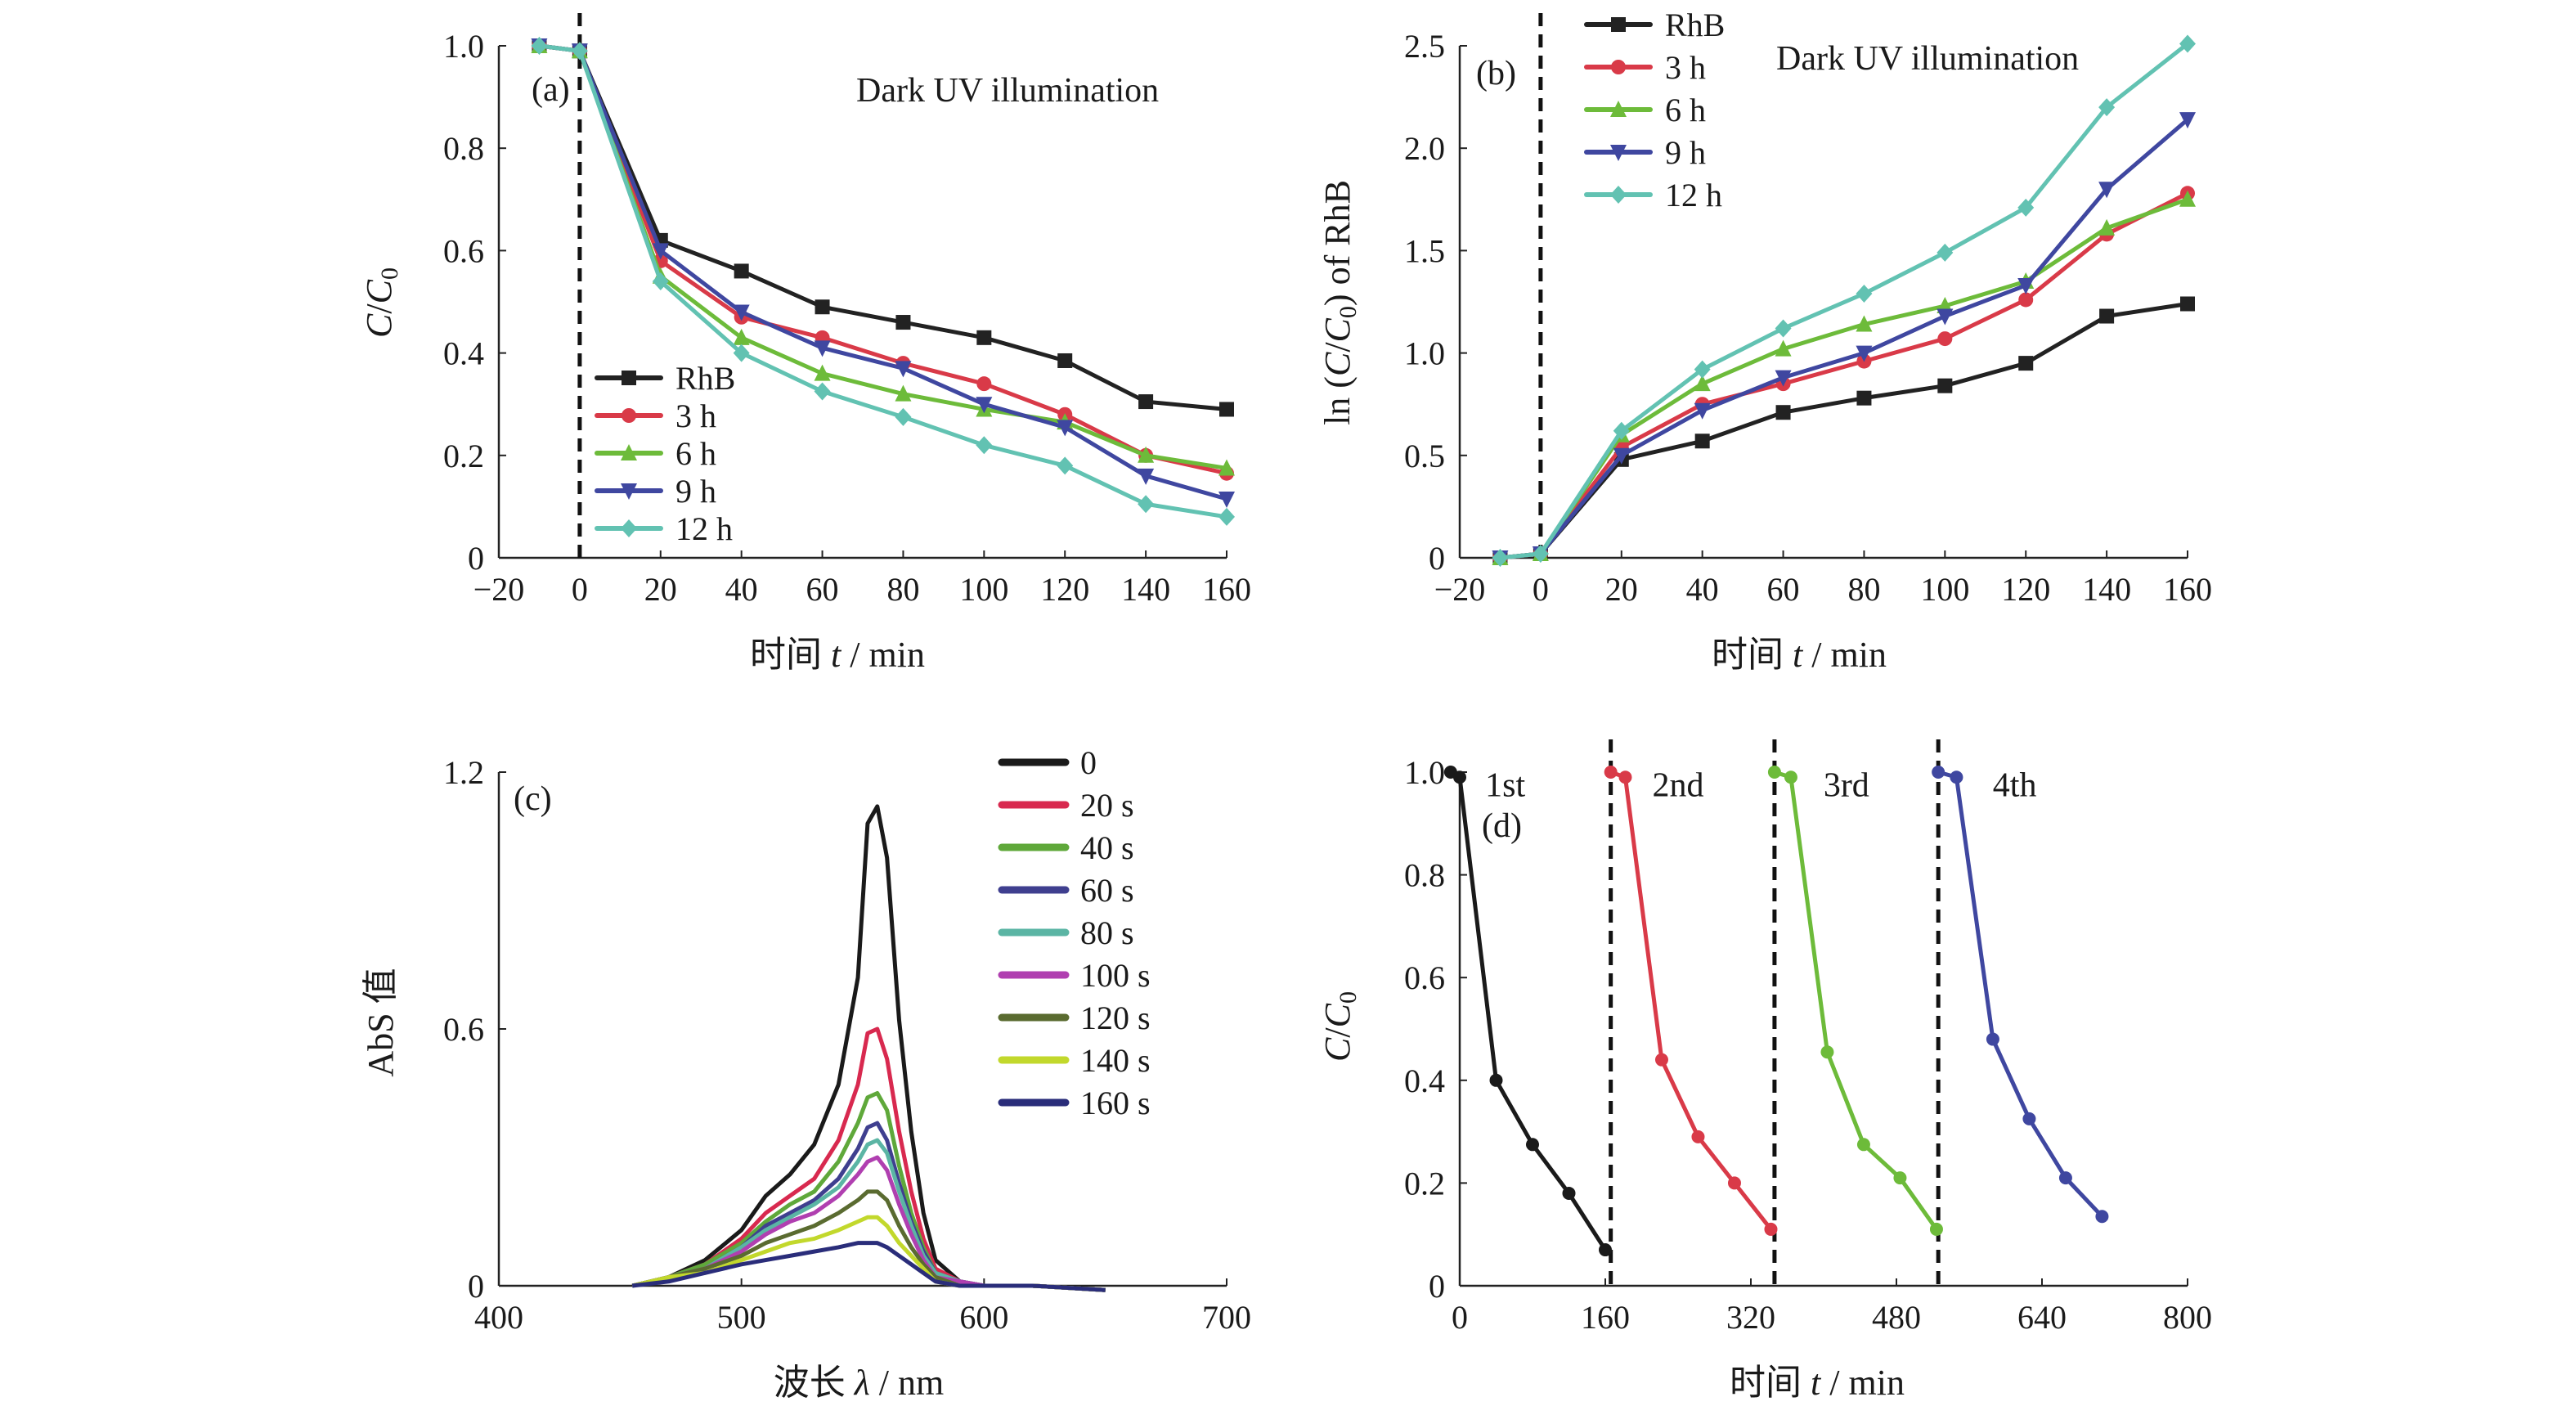 Image resolution: width=2576 pixels, height=1415 pixels. I want to click on panel-b-legend-entry-12-h-marker, so click(1619, 195).